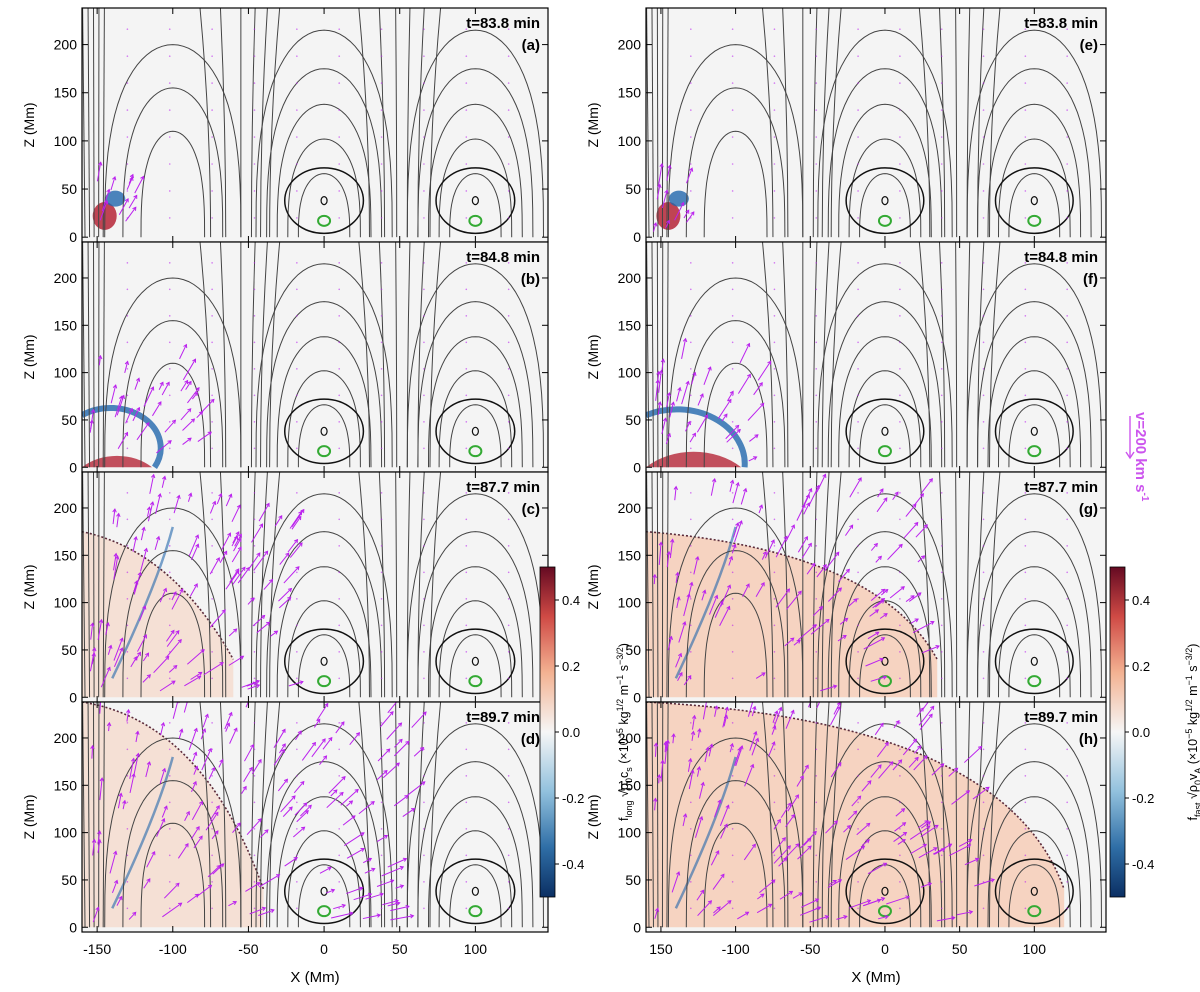 The width and height of the screenshot is (1200, 992). Describe the element at coordinates (66, 45) in the screenshot. I see `y-tick-label: 200` at that location.